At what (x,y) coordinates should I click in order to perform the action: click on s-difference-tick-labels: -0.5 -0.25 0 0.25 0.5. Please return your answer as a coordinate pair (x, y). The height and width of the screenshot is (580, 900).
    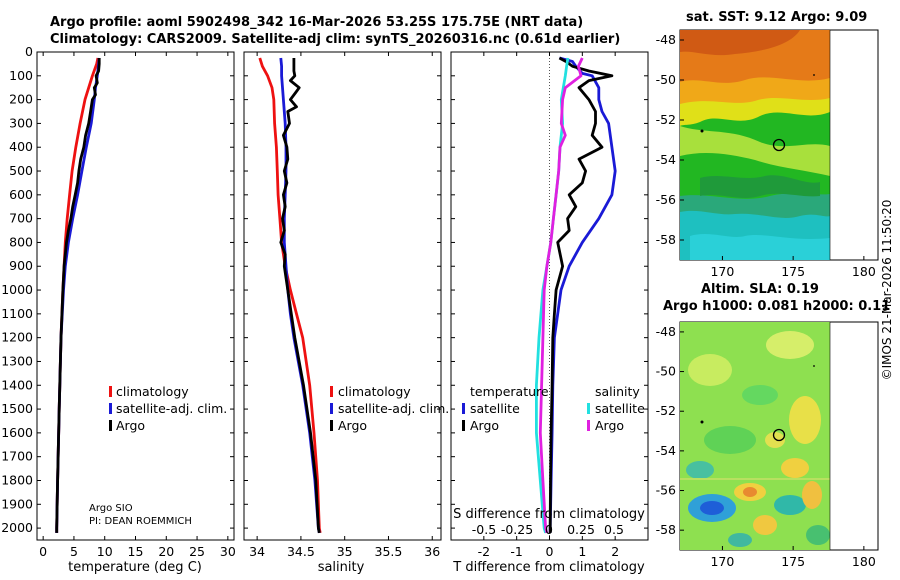
    Looking at the image, I should click on (548, 529).